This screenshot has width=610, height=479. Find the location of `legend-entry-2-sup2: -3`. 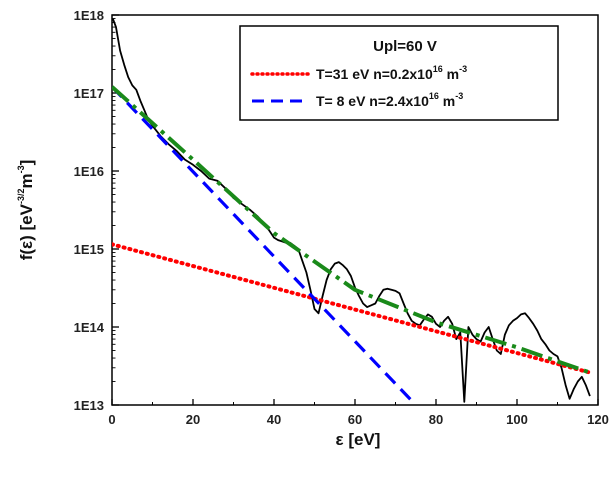

legend-entry-2-sup2: -3 is located at coordinates (459, 96).